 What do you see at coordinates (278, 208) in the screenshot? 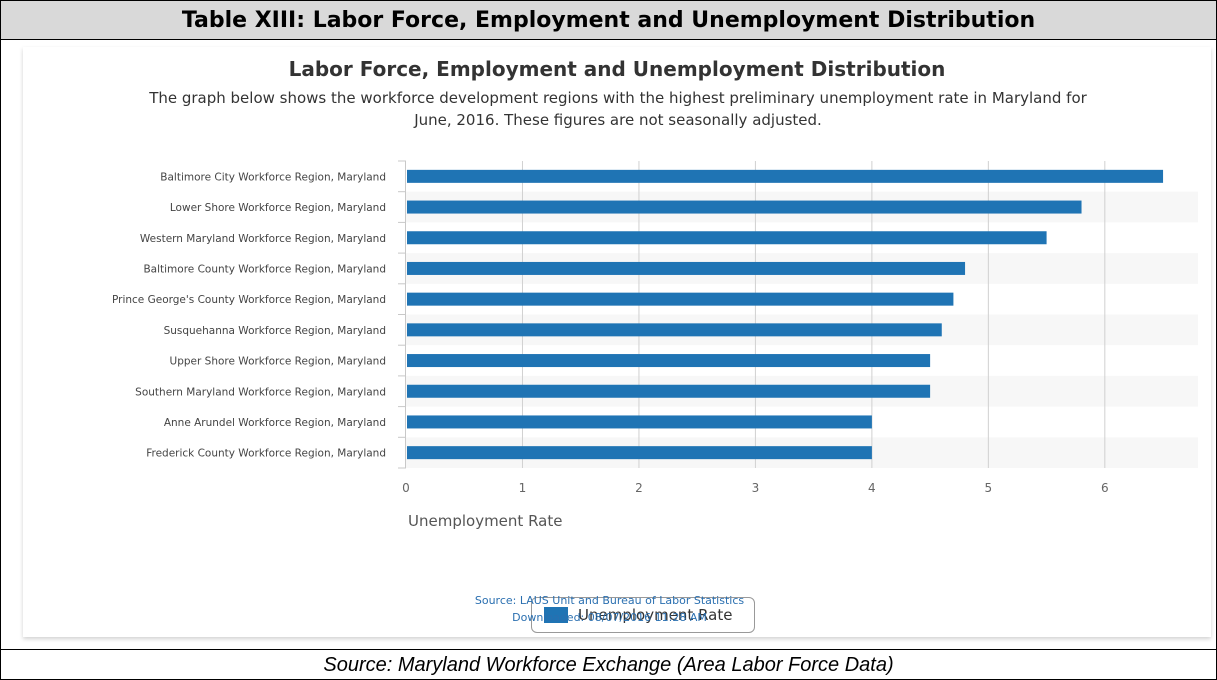
I see `category-label: Lower Shore Workforce Region, Maryland` at bounding box center [278, 208].